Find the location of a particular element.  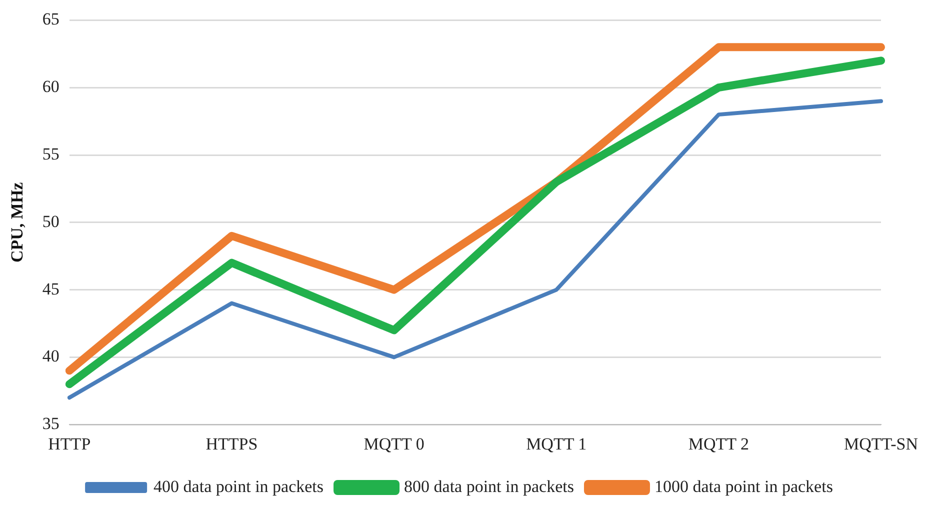

y-tick-label: 45 is located at coordinates (51, 288).